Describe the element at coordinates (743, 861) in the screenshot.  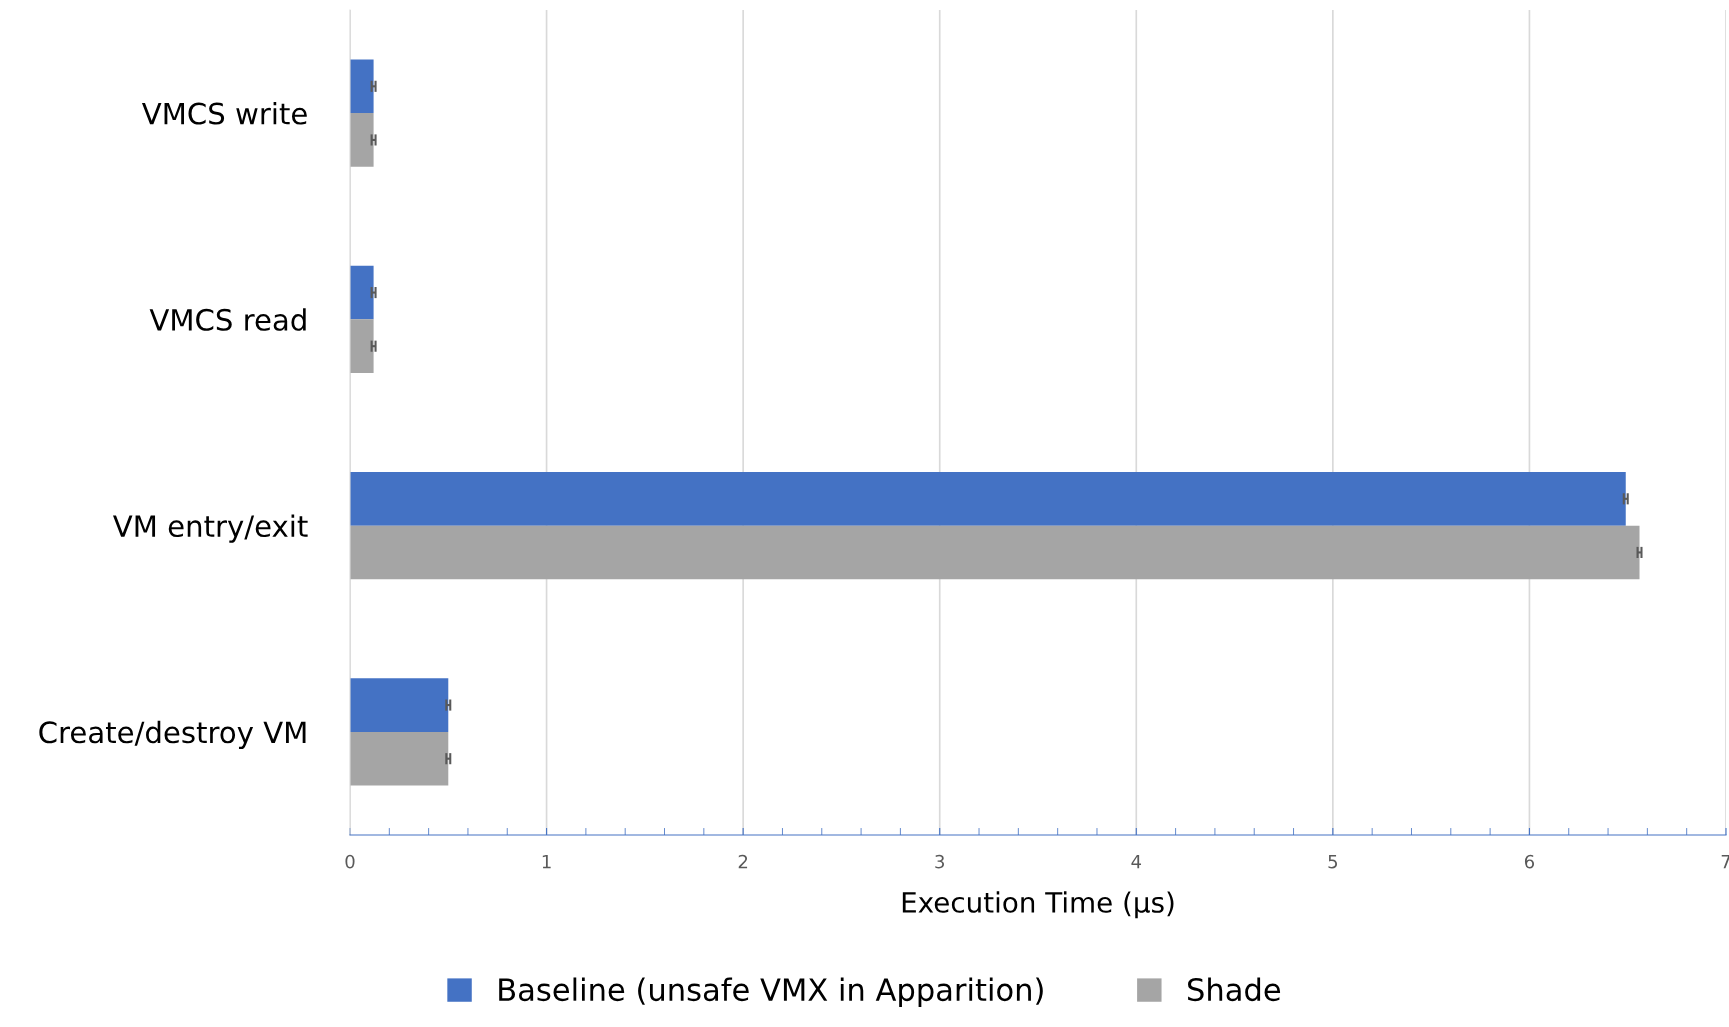
I see `x-tick-label: 2` at that location.